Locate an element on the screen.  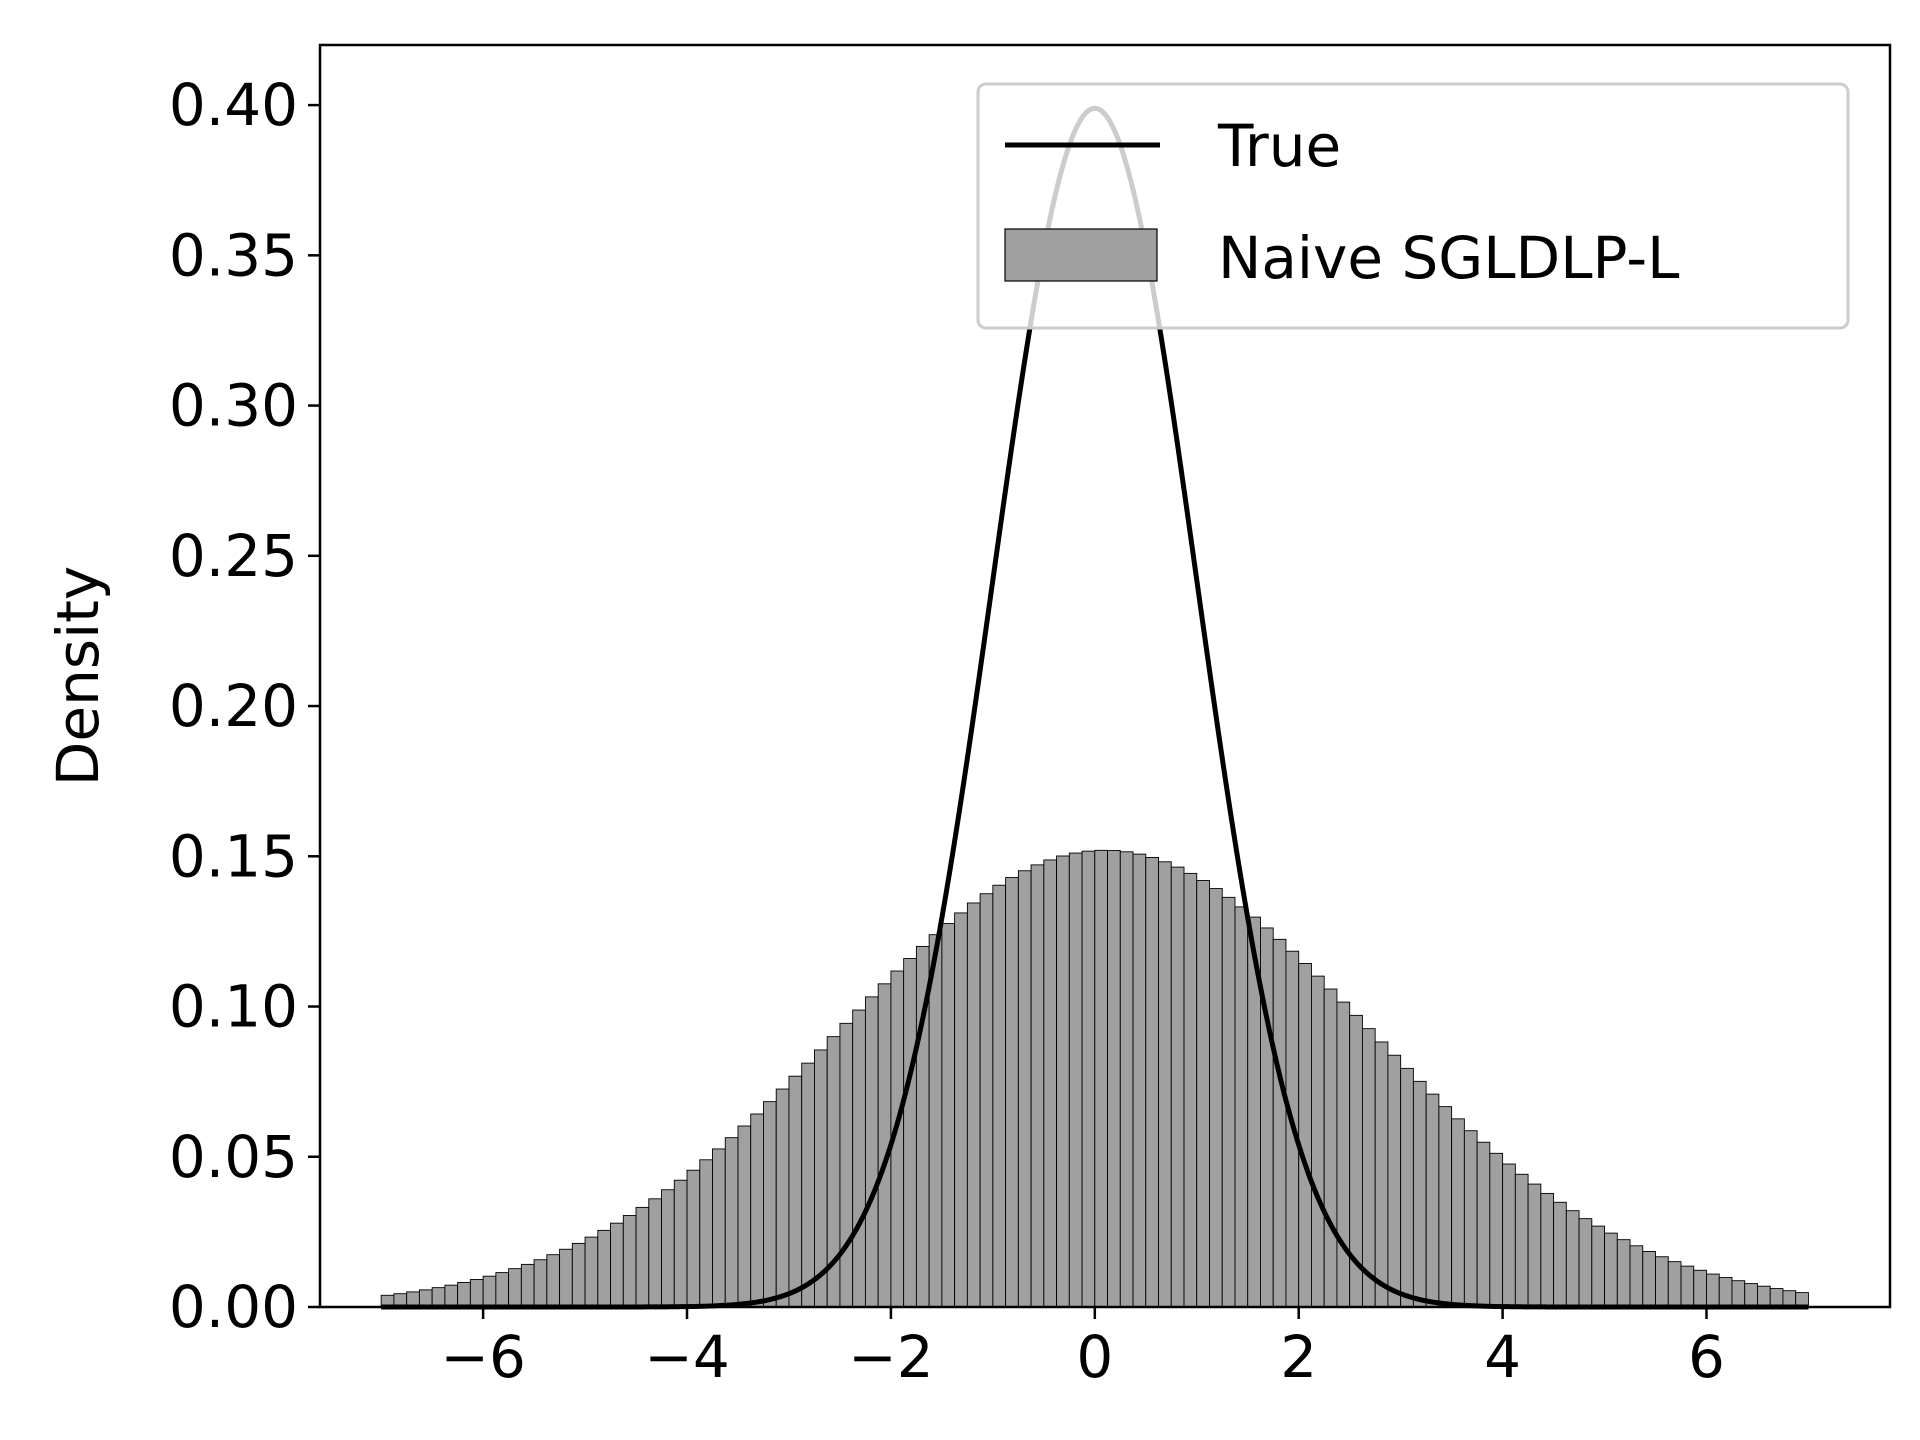
legend-label-naive-sgldlp-l: Naive SGLDLP-L is located at coordinates (1448, 258).